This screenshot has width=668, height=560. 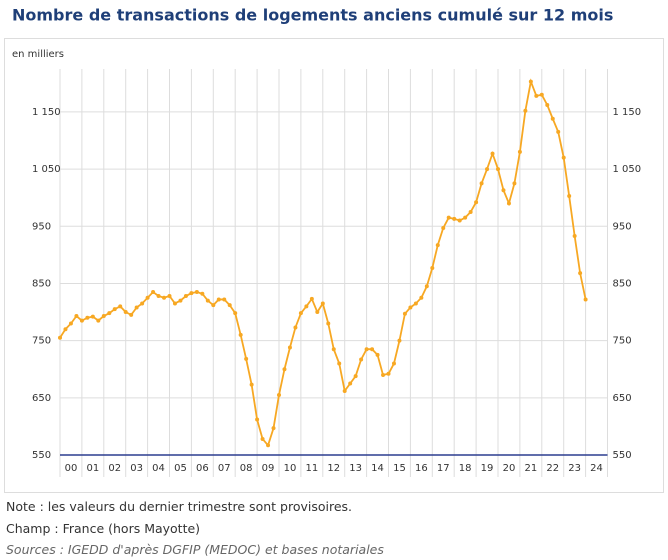 I want to click on x-tick-label: 22, so click(x=552, y=468).